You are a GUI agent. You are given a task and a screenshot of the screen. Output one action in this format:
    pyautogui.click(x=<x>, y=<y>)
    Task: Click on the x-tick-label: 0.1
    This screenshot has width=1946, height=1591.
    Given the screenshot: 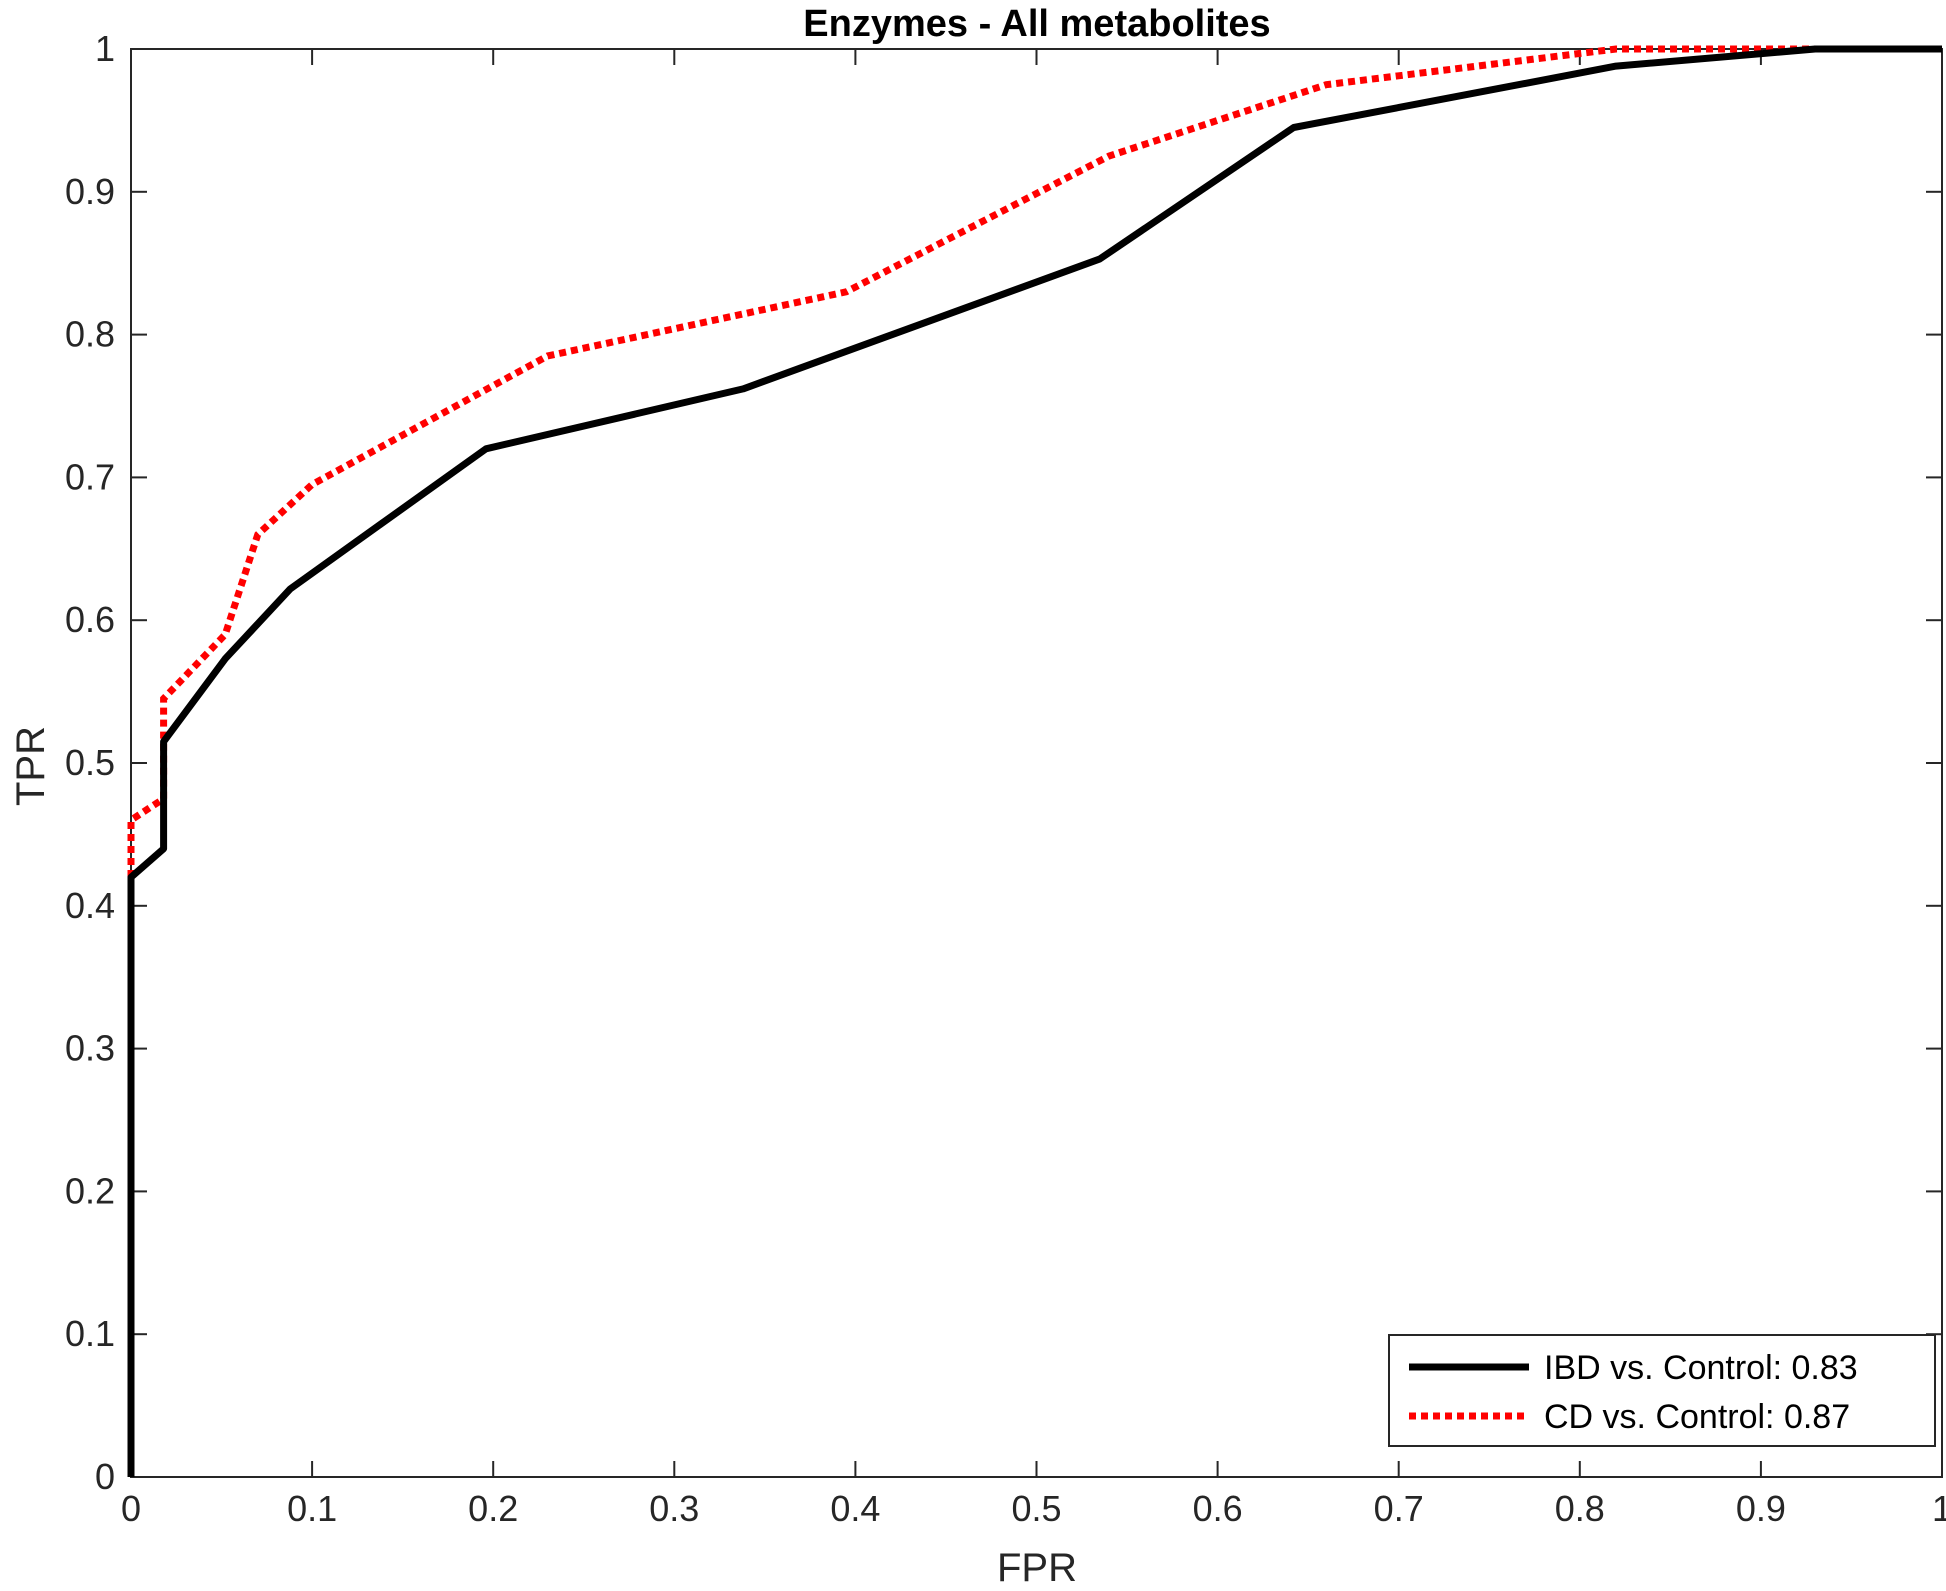 What is the action you would take?
    pyautogui.click(x=312, y=1508)
    